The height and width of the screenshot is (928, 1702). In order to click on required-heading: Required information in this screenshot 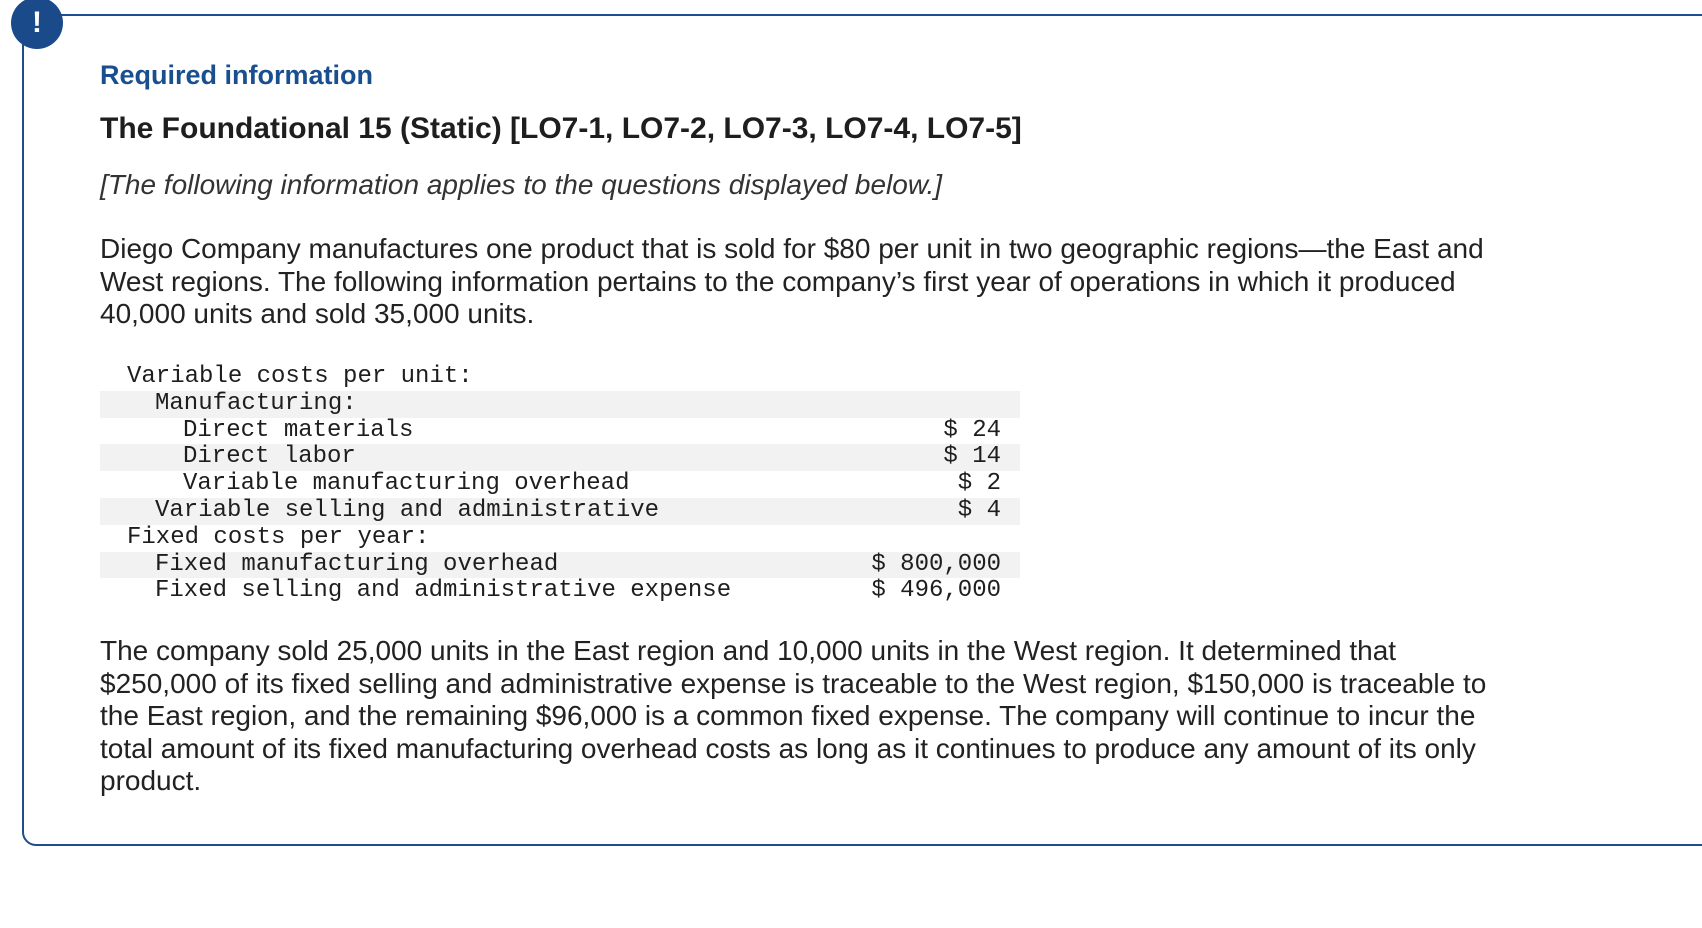, I will do `click(237, 75)`.